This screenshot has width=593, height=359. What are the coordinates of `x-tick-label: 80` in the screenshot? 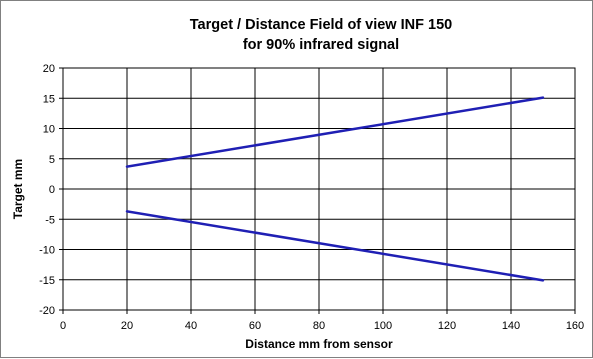 It's located at (319, 326).